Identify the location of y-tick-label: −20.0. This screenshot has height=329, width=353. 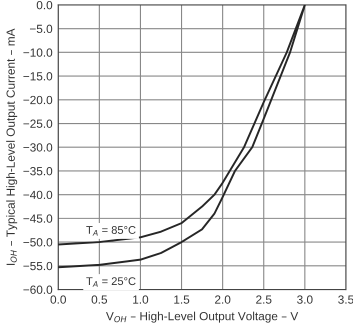
(37, 100).